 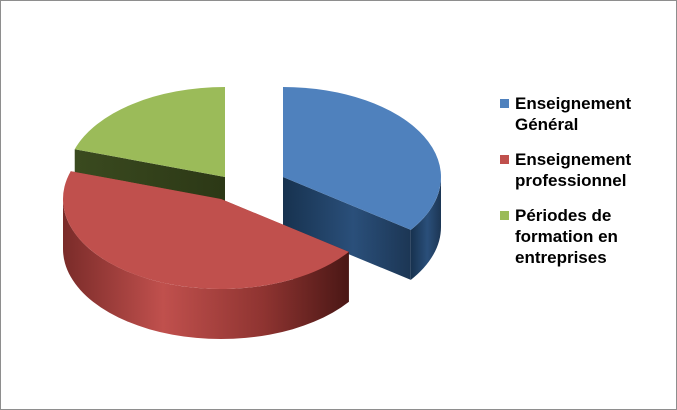 What do you see at coordinates (586, 114) in the screenshot?
I see `legend-item: Enseignement Général` at bounding box center [586, 114].